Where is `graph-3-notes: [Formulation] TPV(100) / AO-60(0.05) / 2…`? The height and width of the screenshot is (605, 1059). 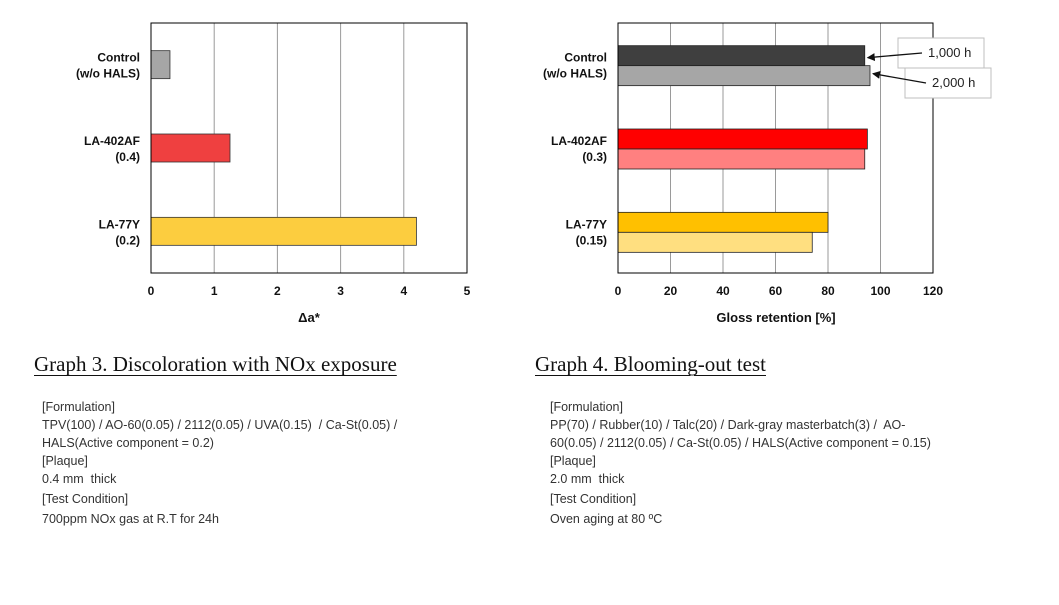 graph-3-notes: [Formulation] TPV(100) / AO-60(0.05) / 2… is located at coordinates (277, 463).